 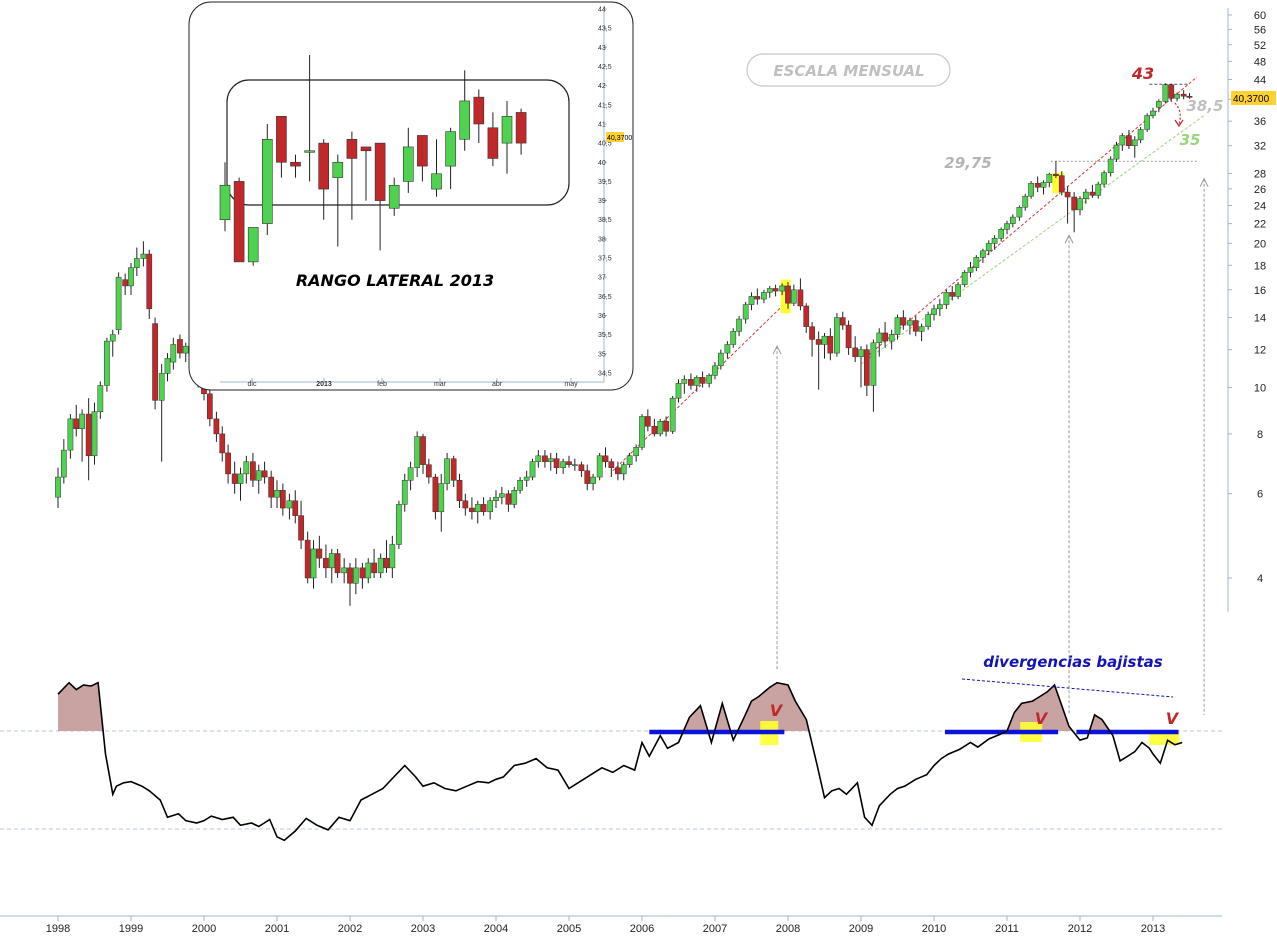 I want to click on price-tick-label: 20, so click(x=1260, y=244).